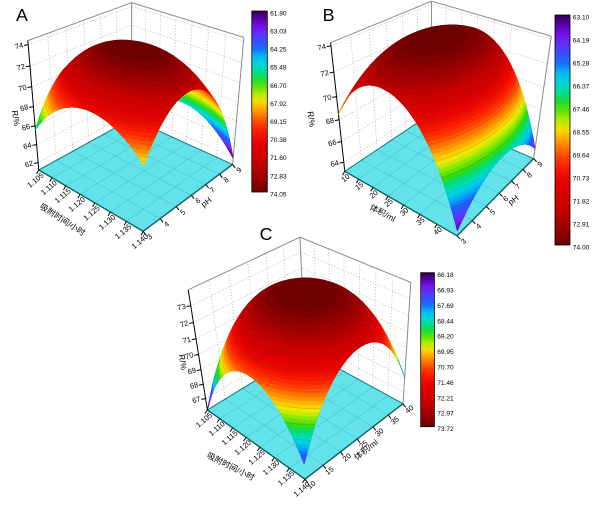  I want to click on svg-text: 68.44, so click(445, 321).